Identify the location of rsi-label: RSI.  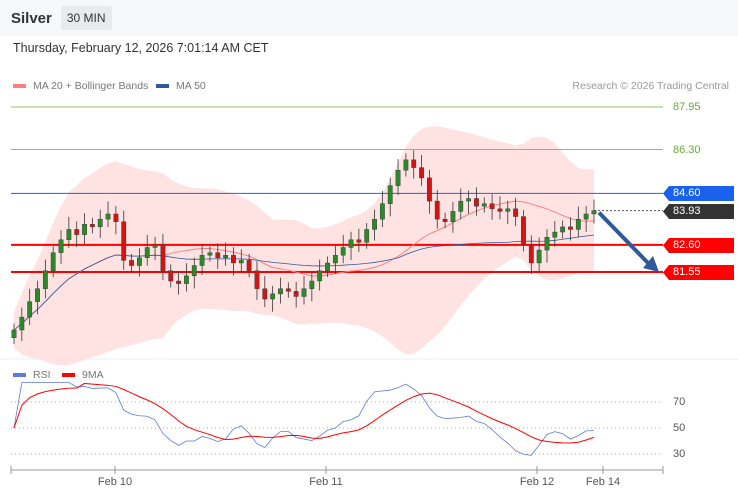
(42, 375).